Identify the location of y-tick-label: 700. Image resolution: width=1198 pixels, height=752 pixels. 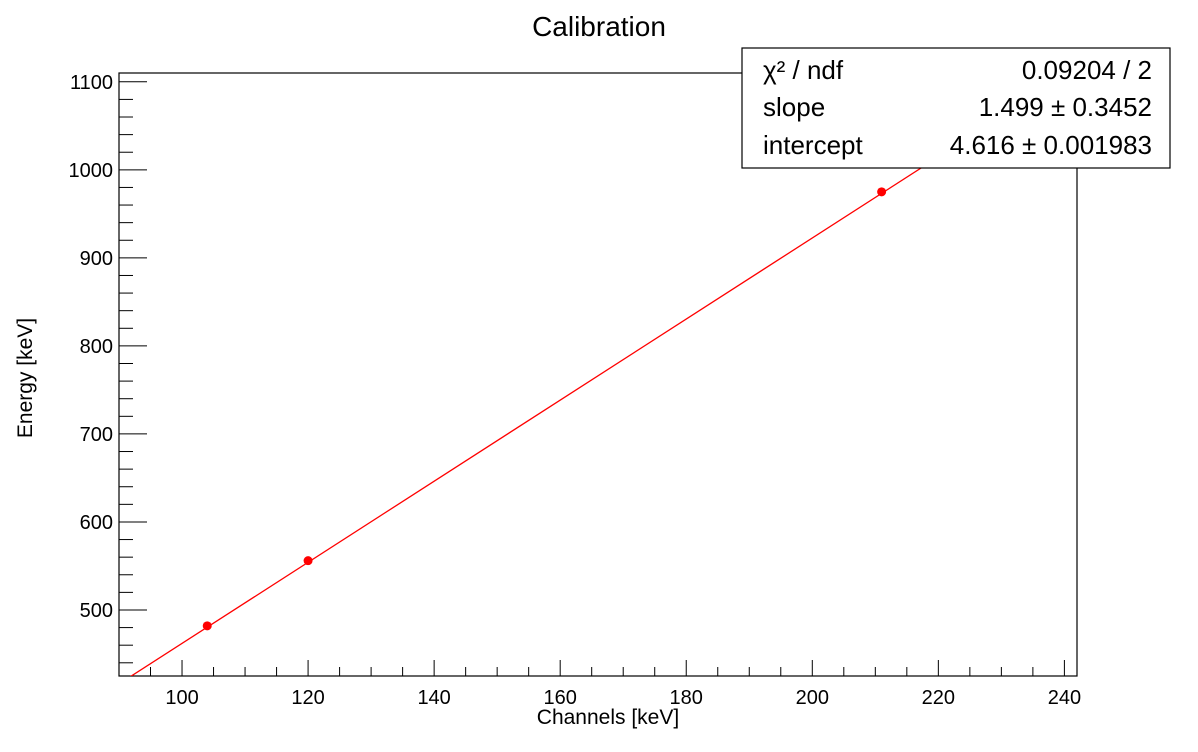
(96, 435).